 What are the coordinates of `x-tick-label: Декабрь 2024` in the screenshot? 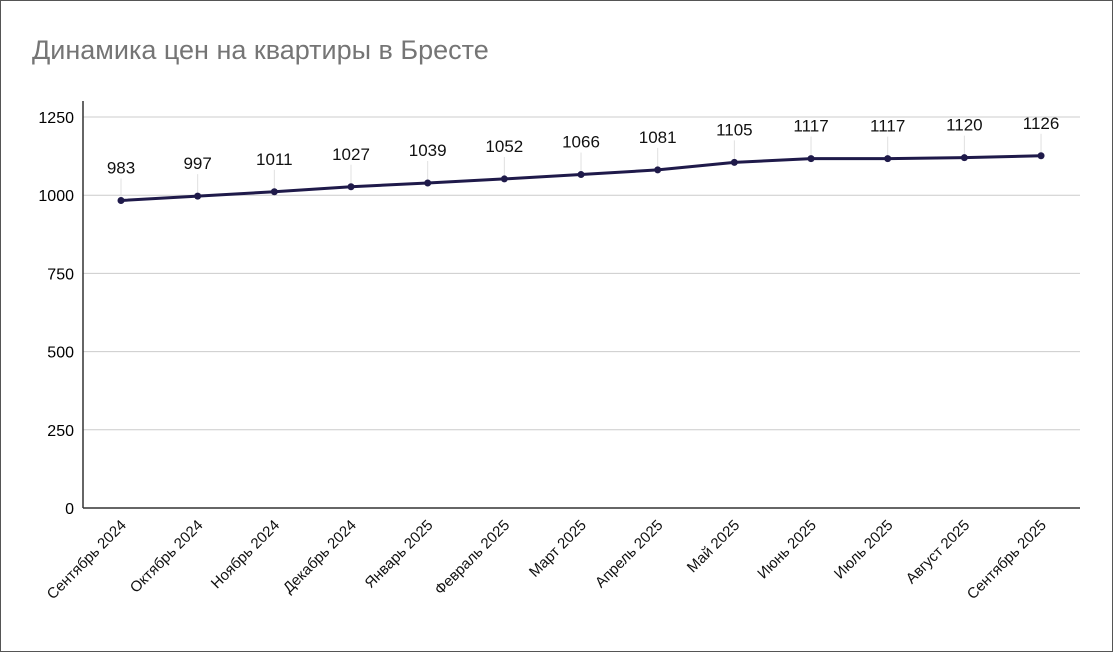 It's located at (320, 557).